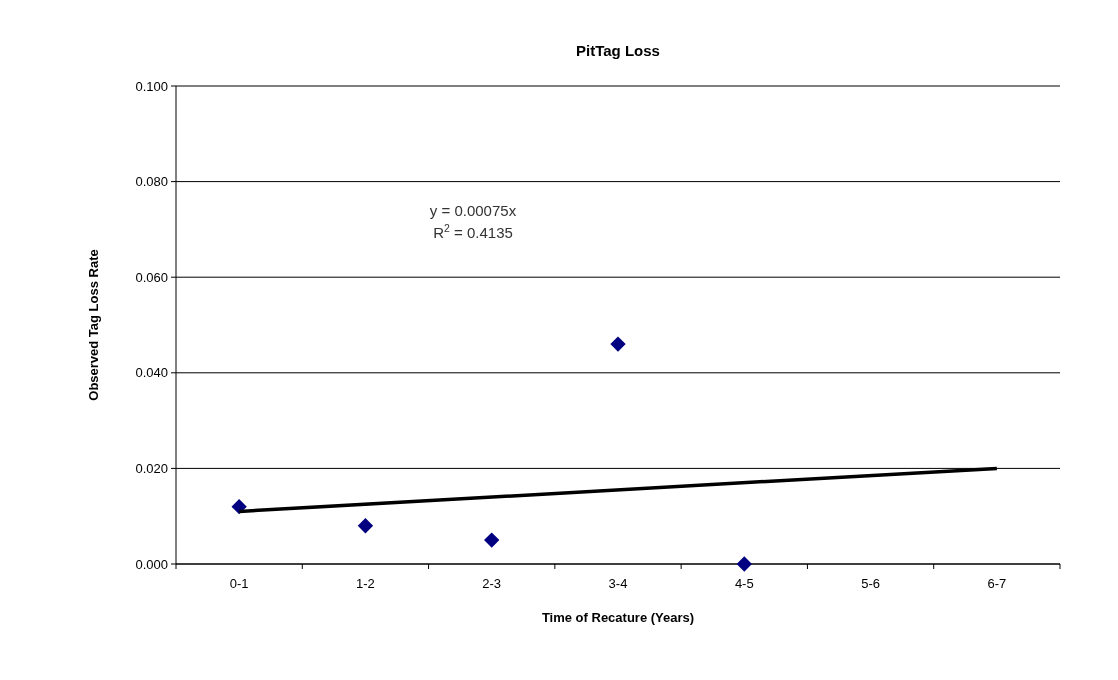  What do you see at coordinates (151, 182) in the screenshot?
I see `y-tick-label: 0.080` at bounding box center [151, 182].